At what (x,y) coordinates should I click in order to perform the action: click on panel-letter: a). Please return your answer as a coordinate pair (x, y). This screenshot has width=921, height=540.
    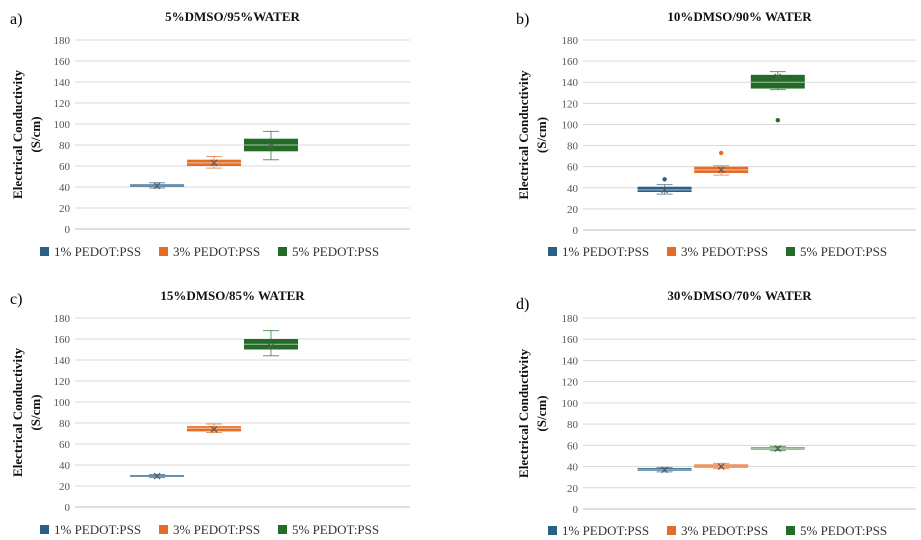
    Looking at the image, I should click on (16, 19).